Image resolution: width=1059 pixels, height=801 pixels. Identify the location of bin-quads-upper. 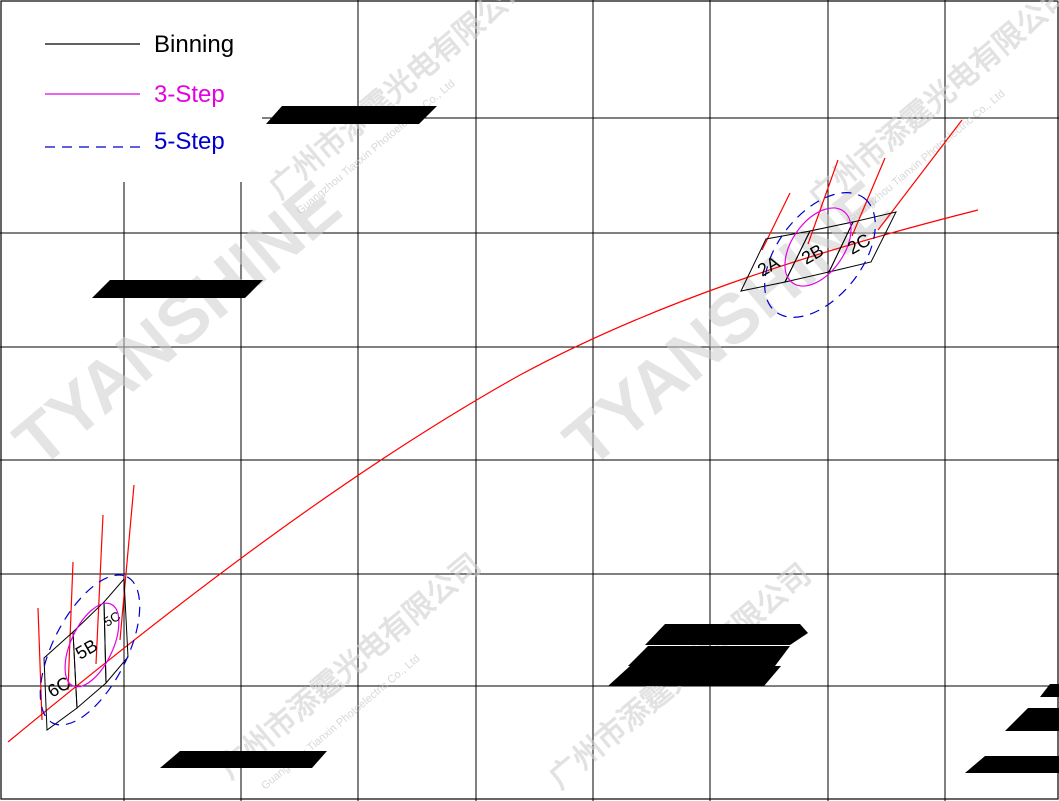
(818, 251).